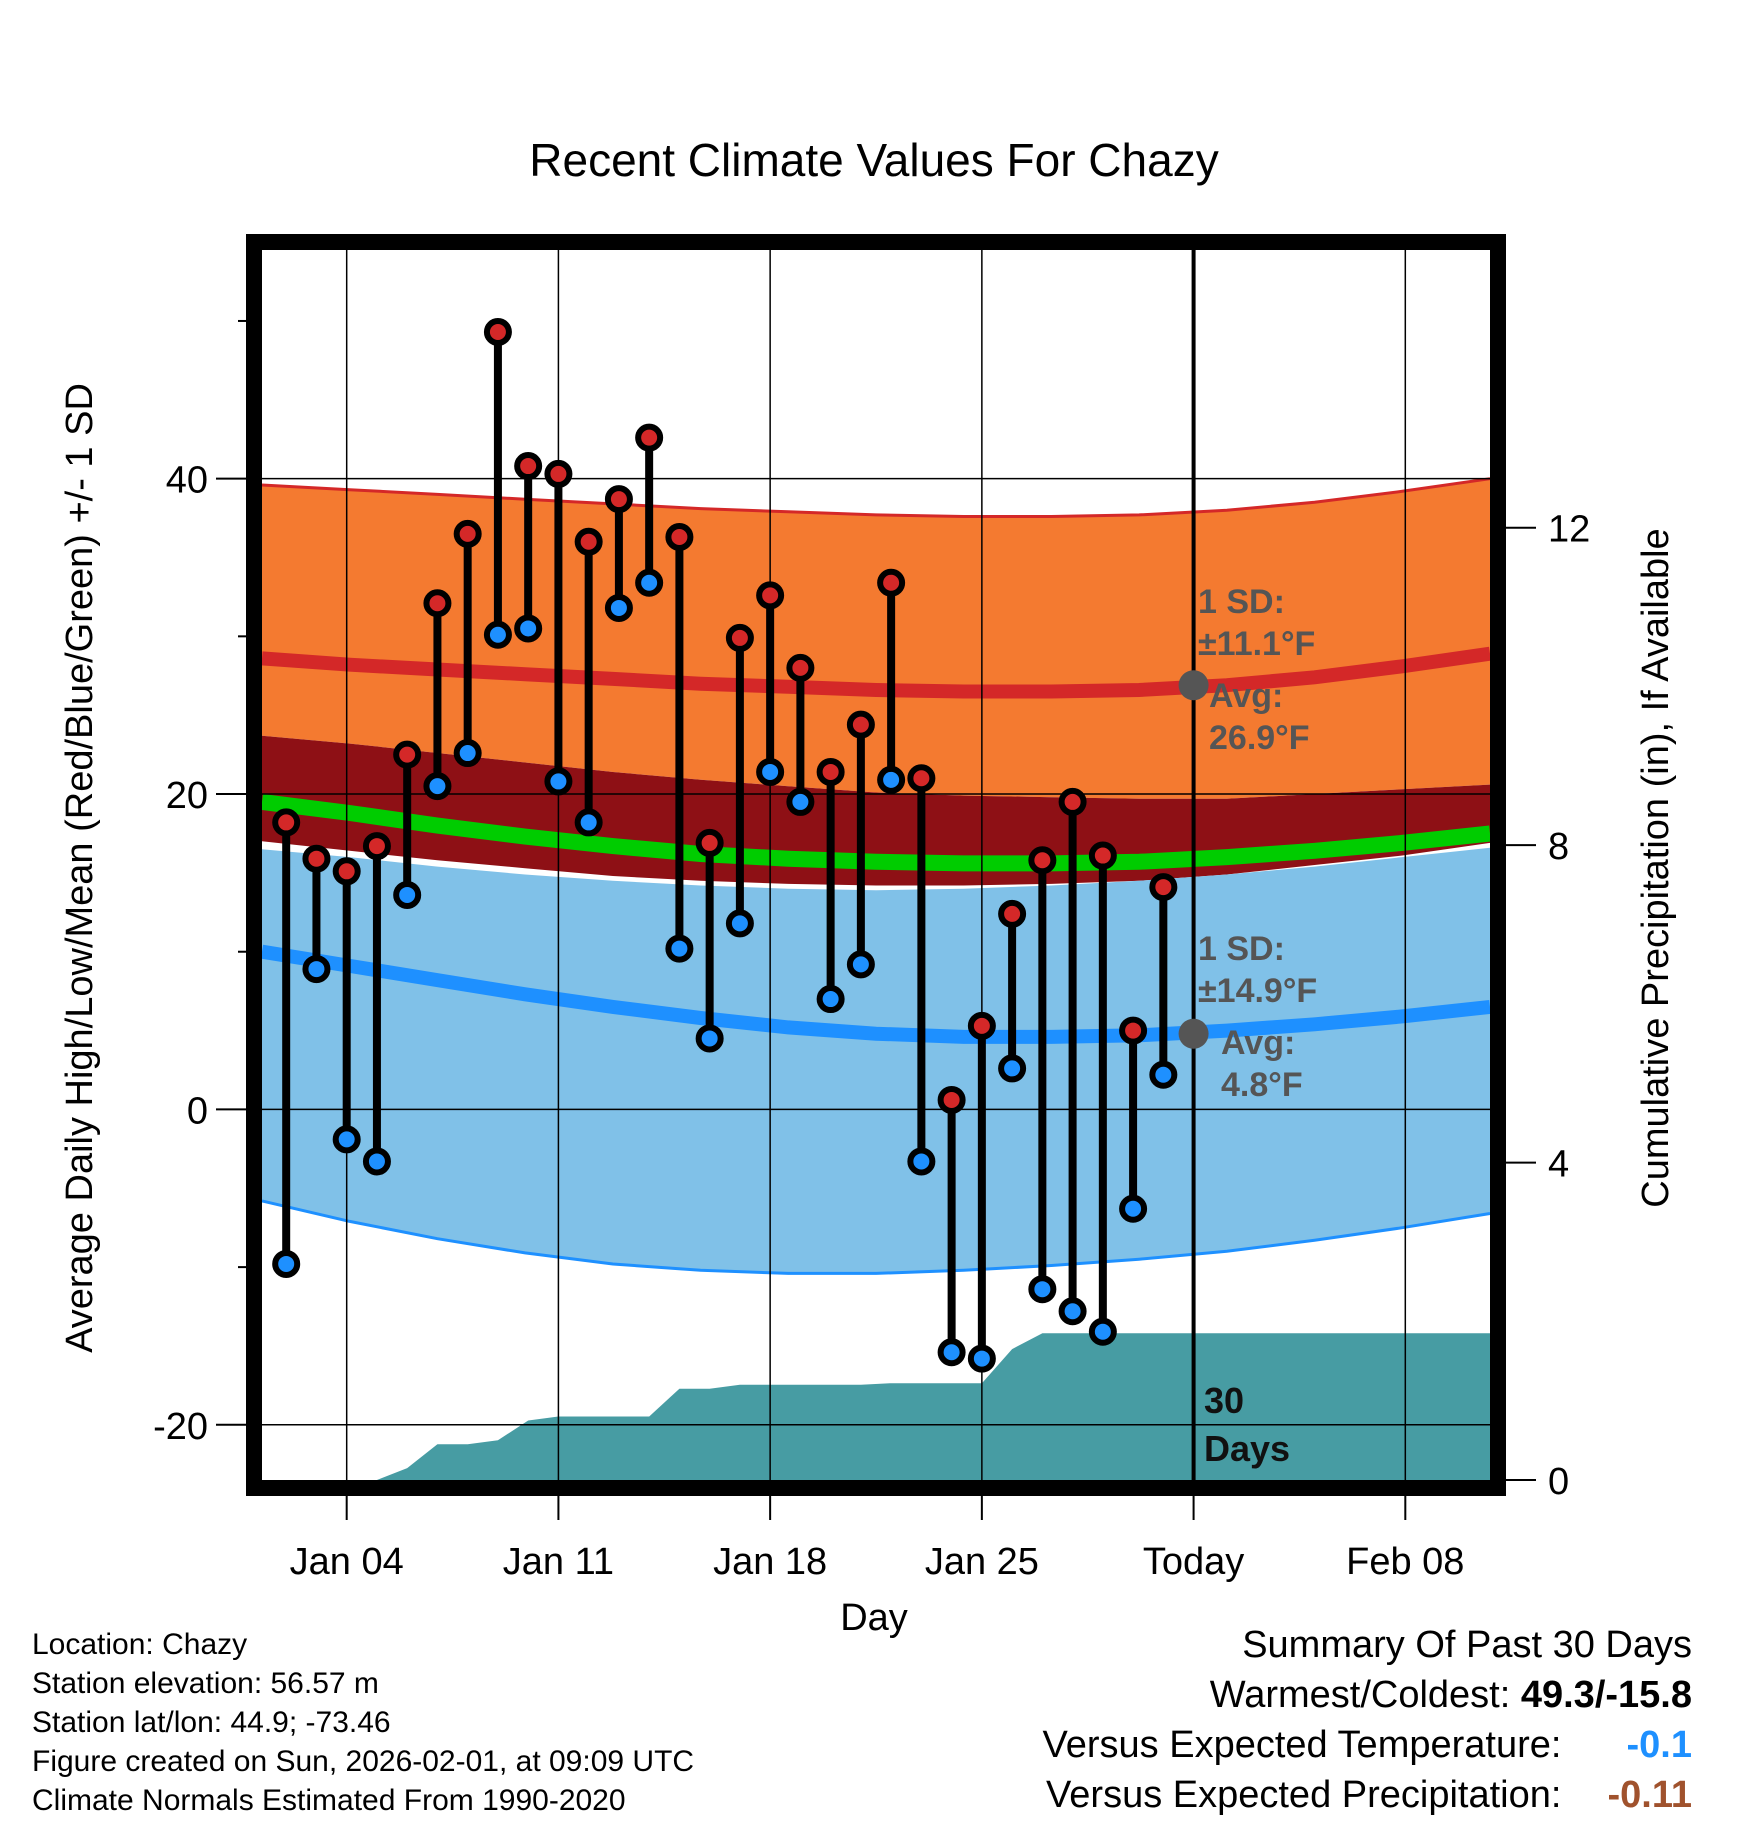 This screenshot has width=1748, height=1828. I want to click on high-avg-marker, so click(1193, 685).